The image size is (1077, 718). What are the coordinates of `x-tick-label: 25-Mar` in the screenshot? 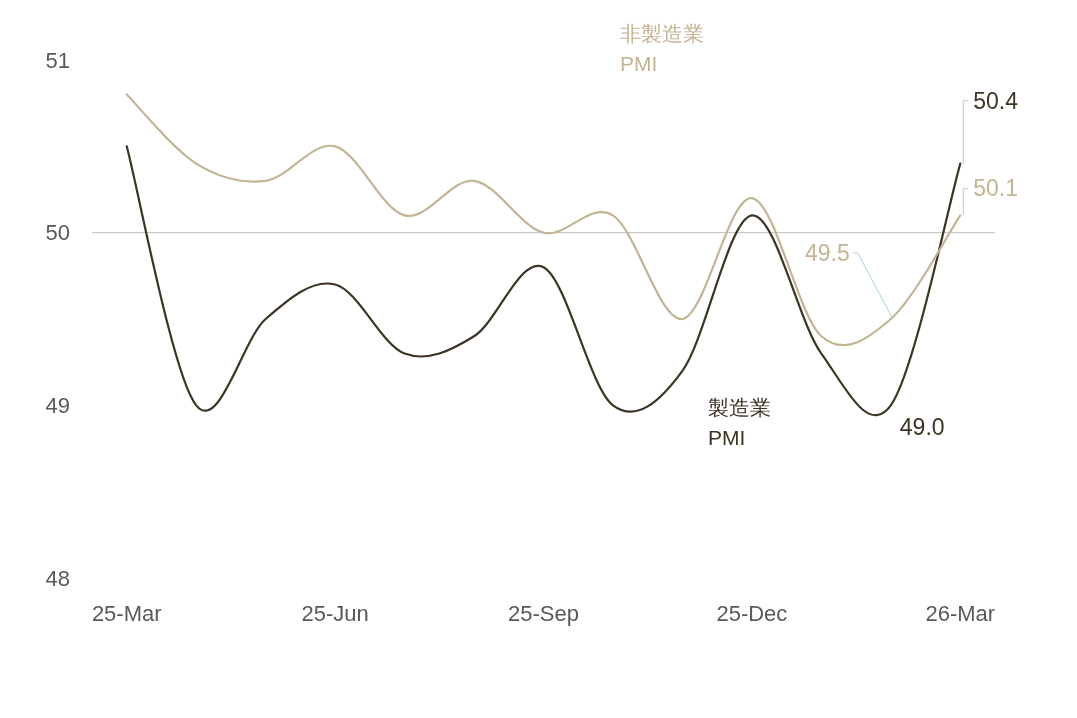 It's located at (126, 613).